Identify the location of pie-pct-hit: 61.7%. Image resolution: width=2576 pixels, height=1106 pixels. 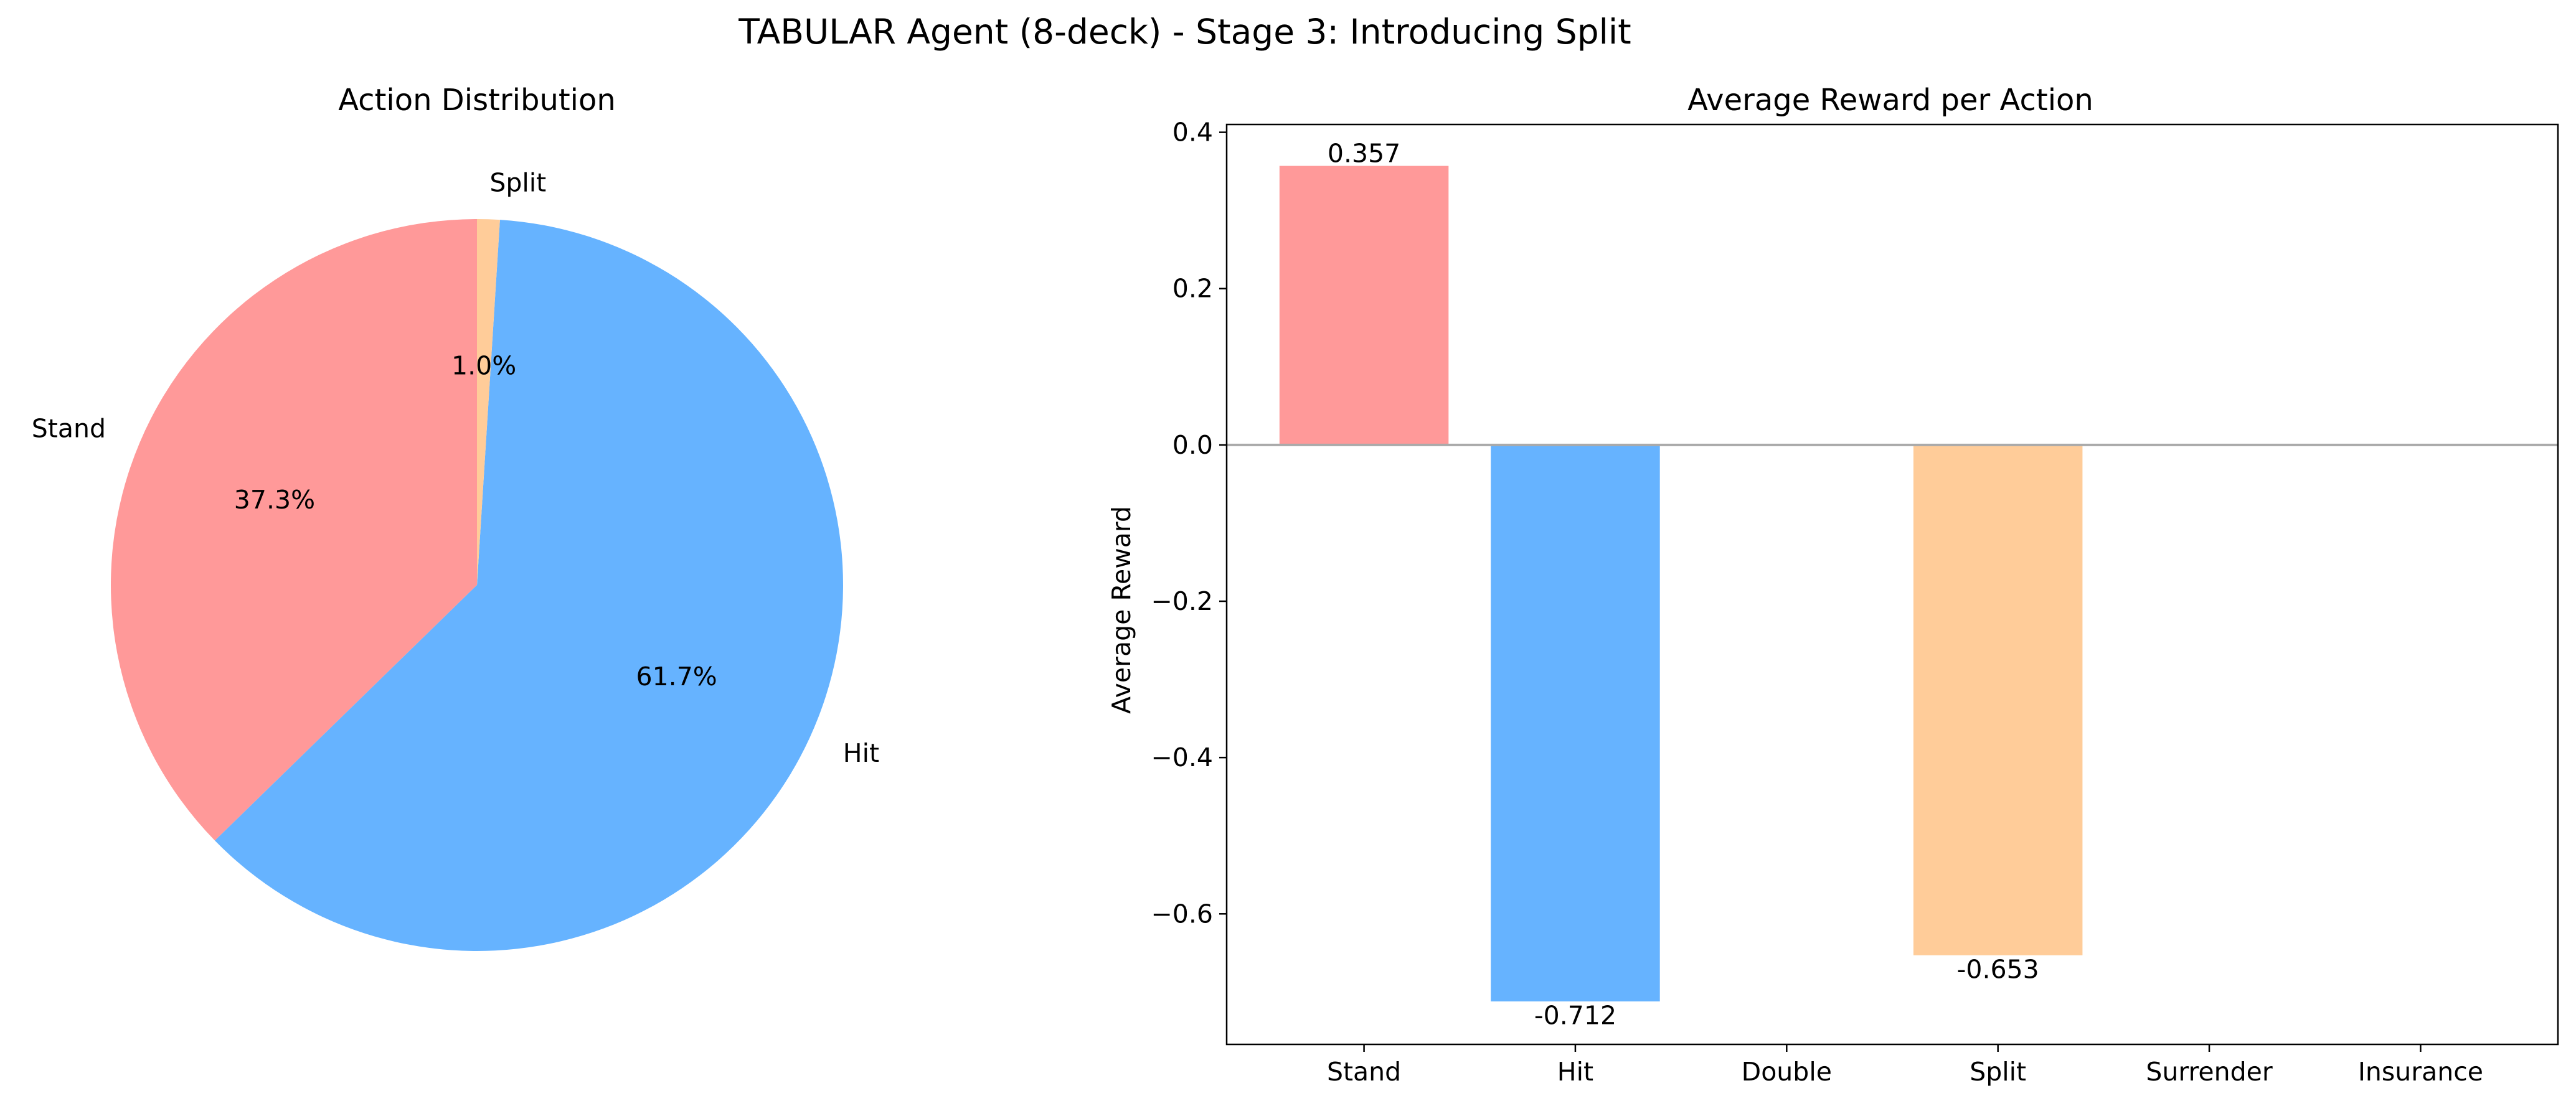
(676, 676).